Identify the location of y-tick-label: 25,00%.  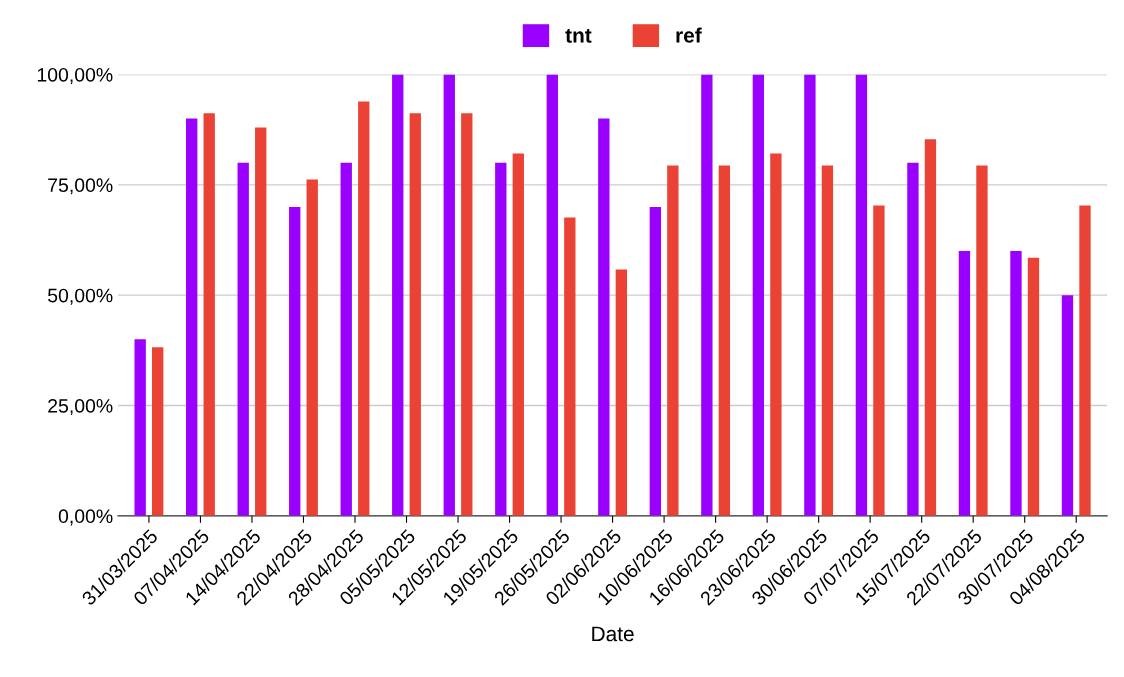
(80, 407).